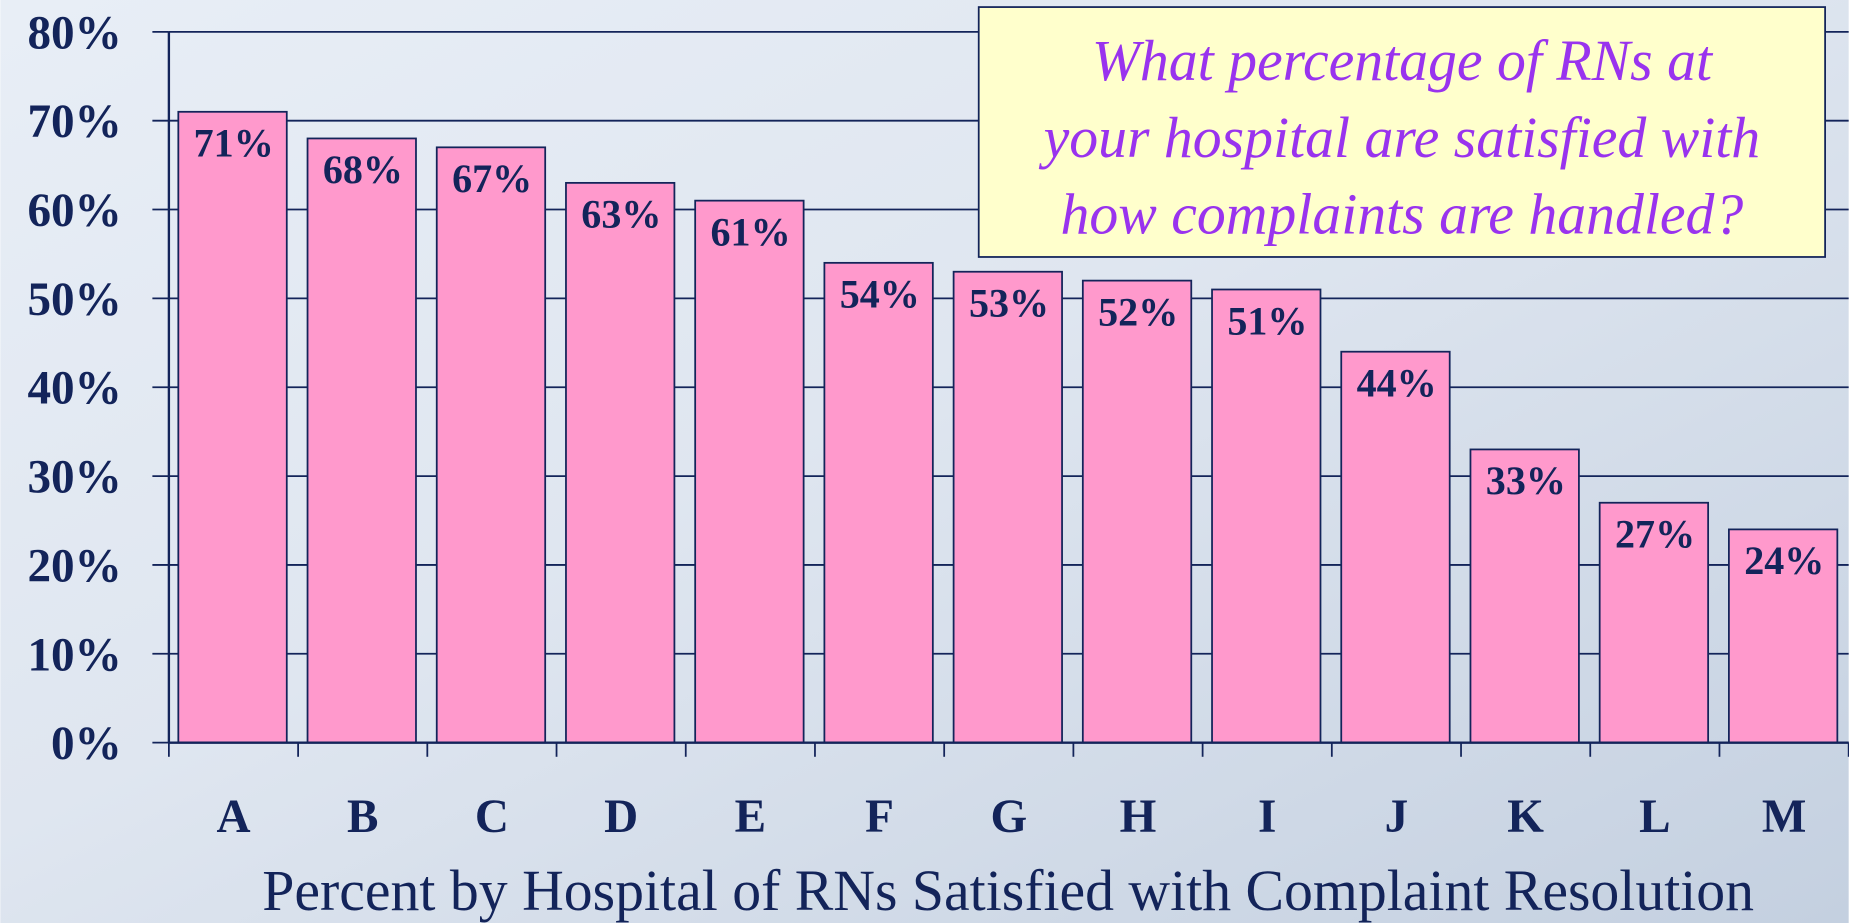 Image resolution: width=1849 pixels, height=923 pixels. I want to click on chart-title: how complaints are handled?, so click(1402, 214).